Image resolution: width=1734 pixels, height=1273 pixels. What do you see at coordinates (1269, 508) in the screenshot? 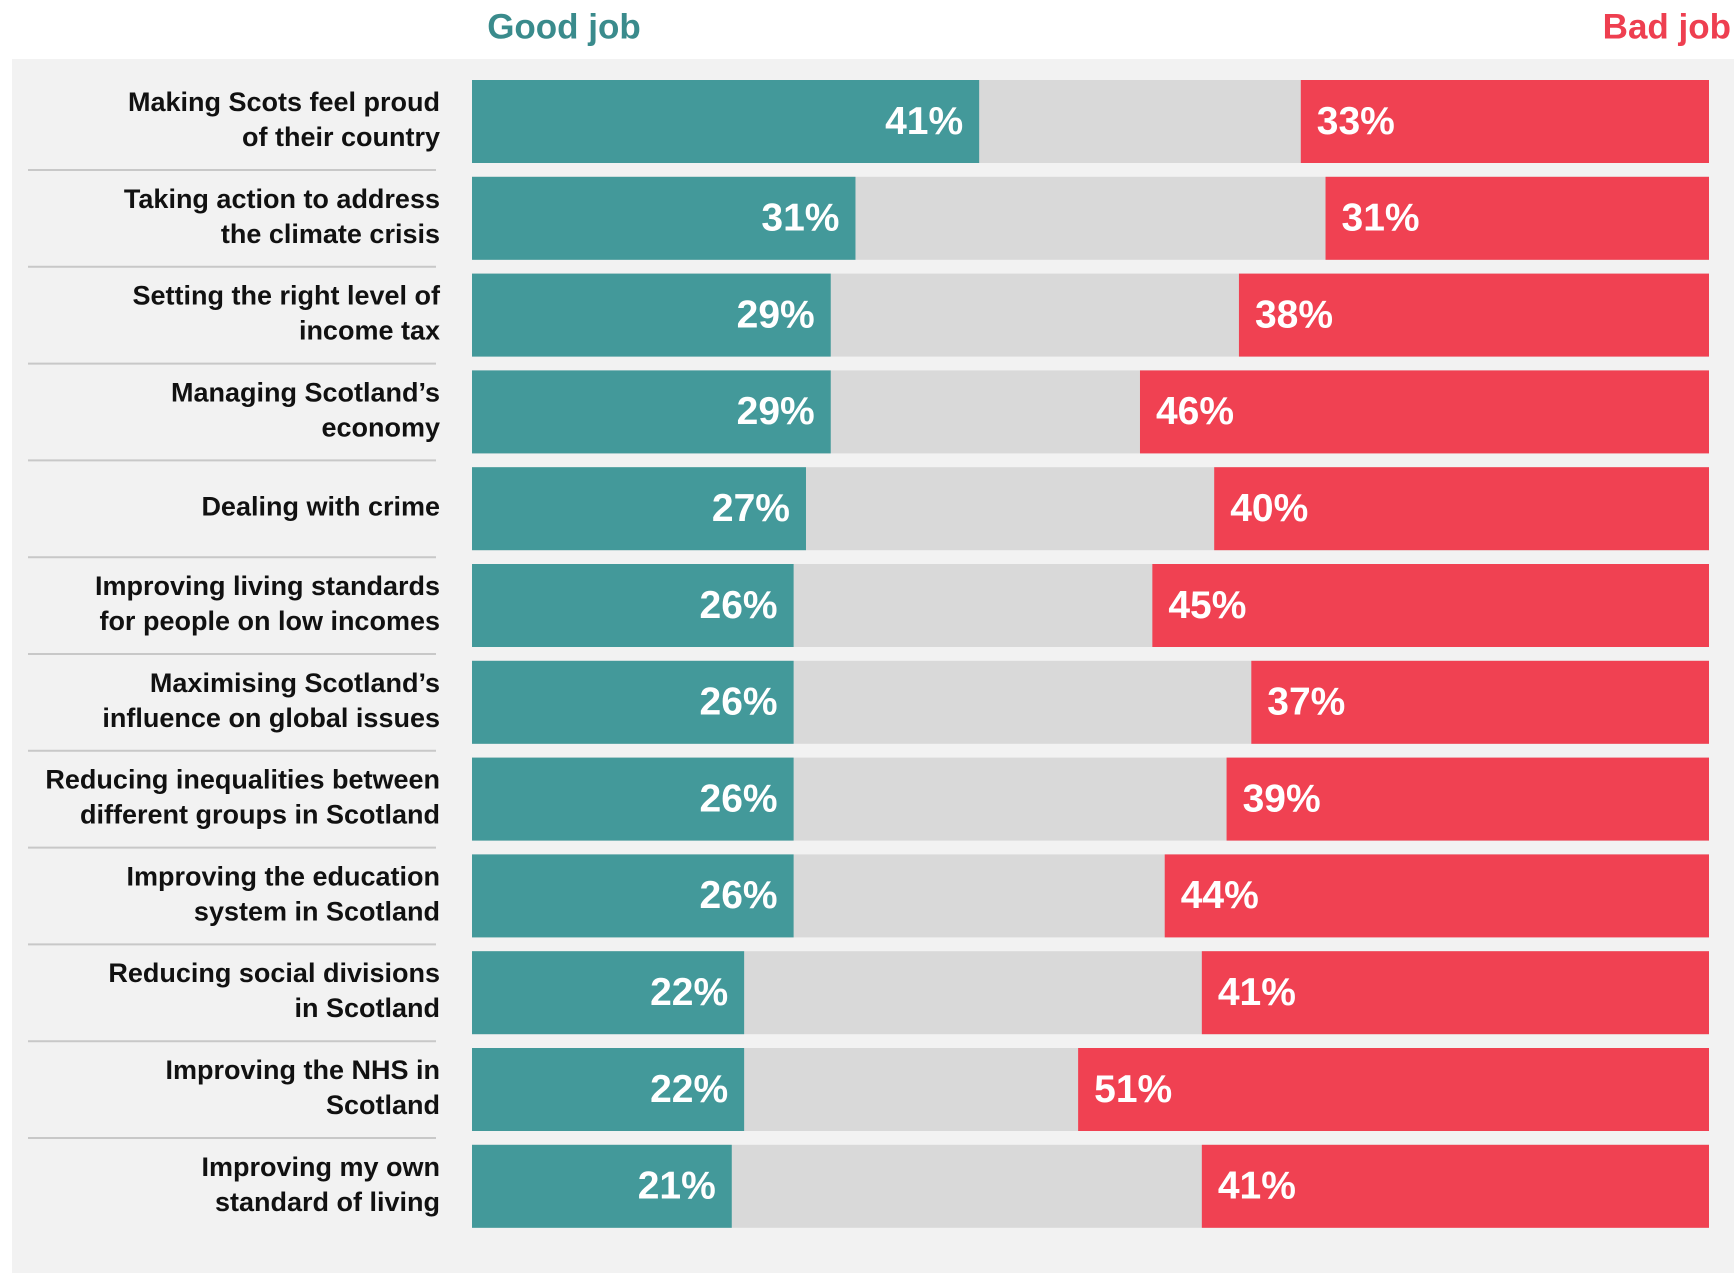
I see `bad-label: 40%` at bounding box center [1269, 508].